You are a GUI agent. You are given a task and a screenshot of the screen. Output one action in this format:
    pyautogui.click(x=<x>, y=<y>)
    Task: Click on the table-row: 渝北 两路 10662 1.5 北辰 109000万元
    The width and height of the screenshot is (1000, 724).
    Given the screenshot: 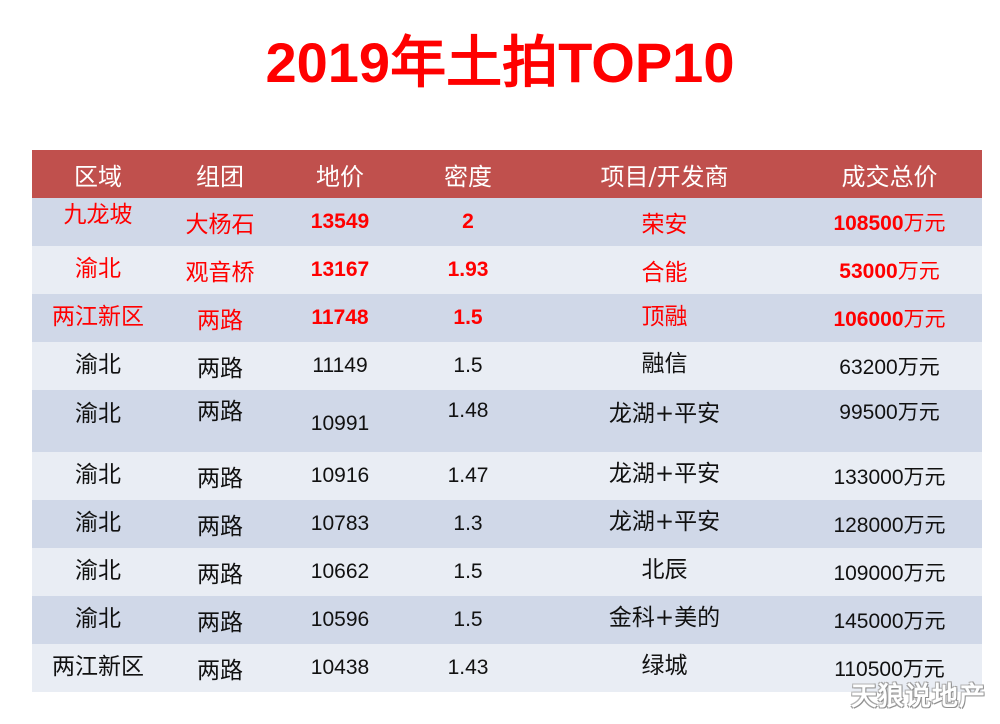 What is the action you would take?
    pyautogui.click(x=507, y=572)
    